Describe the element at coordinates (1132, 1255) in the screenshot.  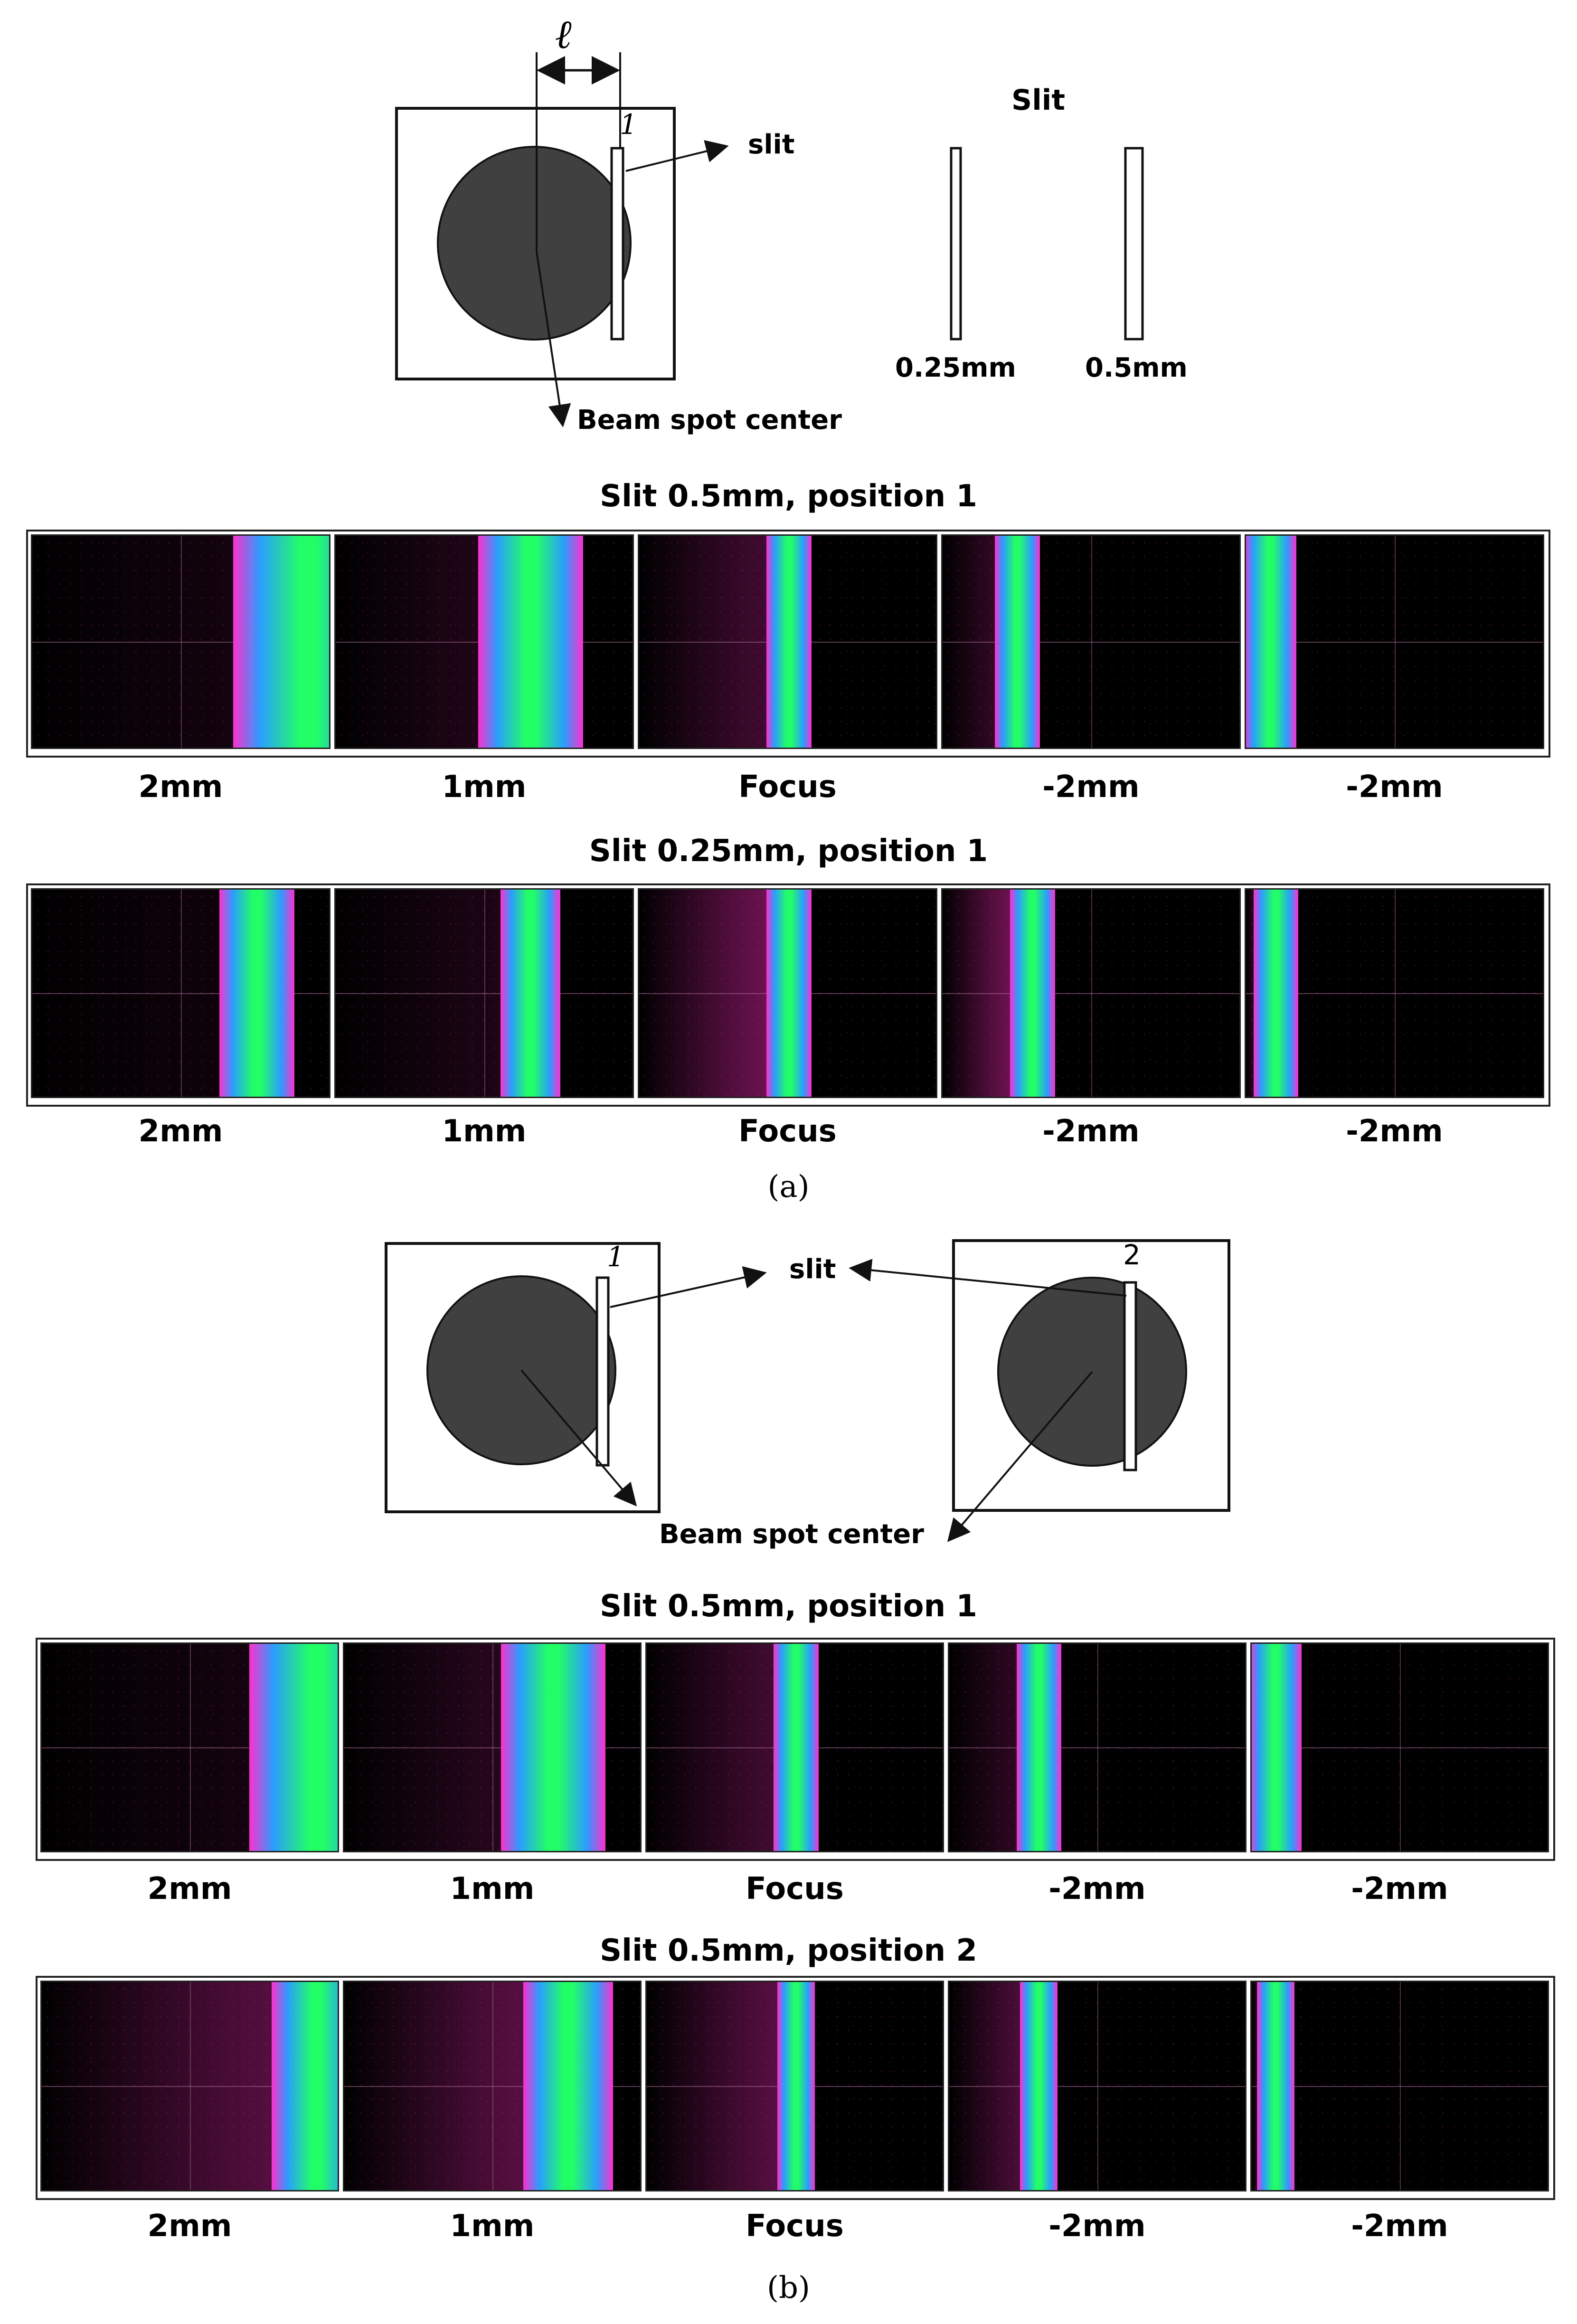
I see `slit-number-label-2: 2` at that location.